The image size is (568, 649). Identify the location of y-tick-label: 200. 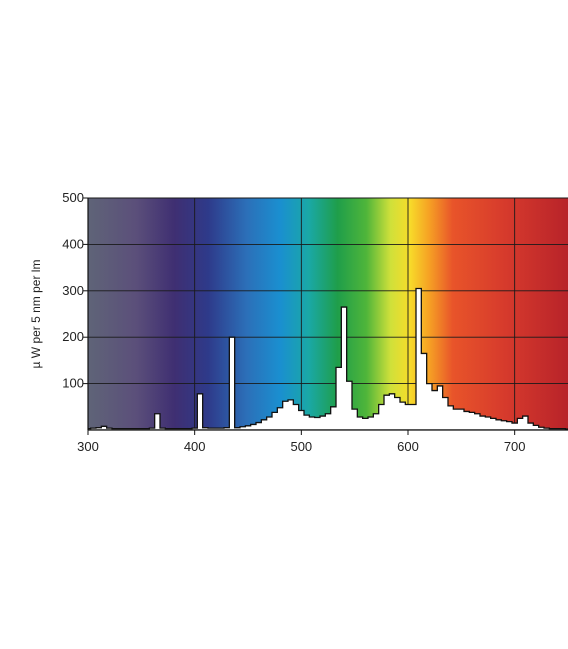
(73, 336).